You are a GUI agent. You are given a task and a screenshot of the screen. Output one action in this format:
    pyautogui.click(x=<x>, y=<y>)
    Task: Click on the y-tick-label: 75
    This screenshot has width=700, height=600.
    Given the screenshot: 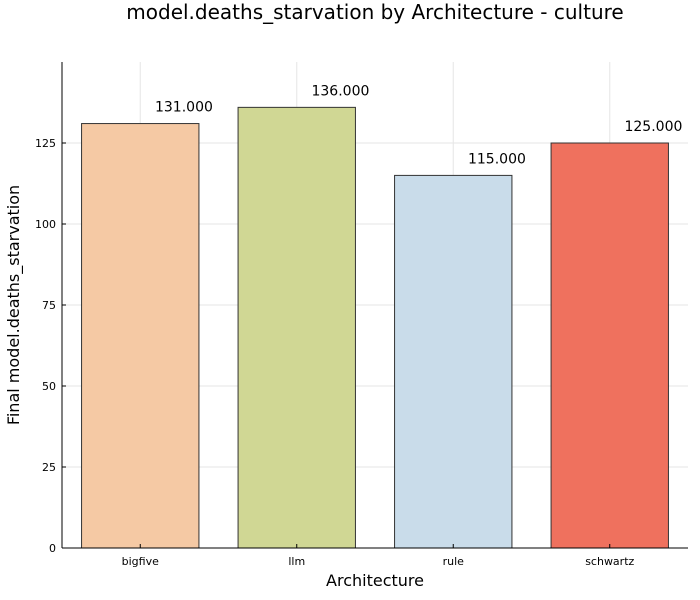 What is the action you would take?
    pyautogui.click(x=49, y=305)
    